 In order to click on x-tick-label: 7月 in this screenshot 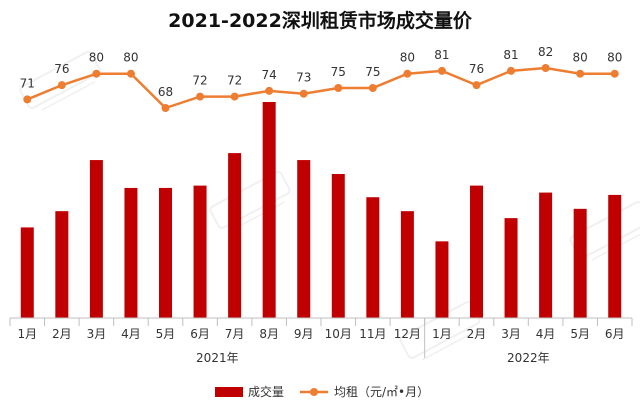, I will do `click(235, 334)`.